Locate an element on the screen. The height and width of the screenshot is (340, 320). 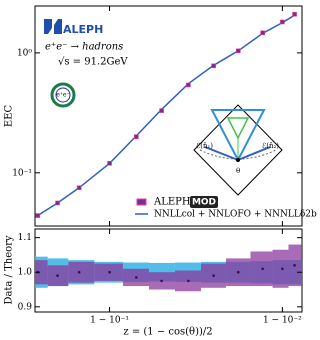
icon-text: e⁺e⁻ is located at coordinates (62, 95).